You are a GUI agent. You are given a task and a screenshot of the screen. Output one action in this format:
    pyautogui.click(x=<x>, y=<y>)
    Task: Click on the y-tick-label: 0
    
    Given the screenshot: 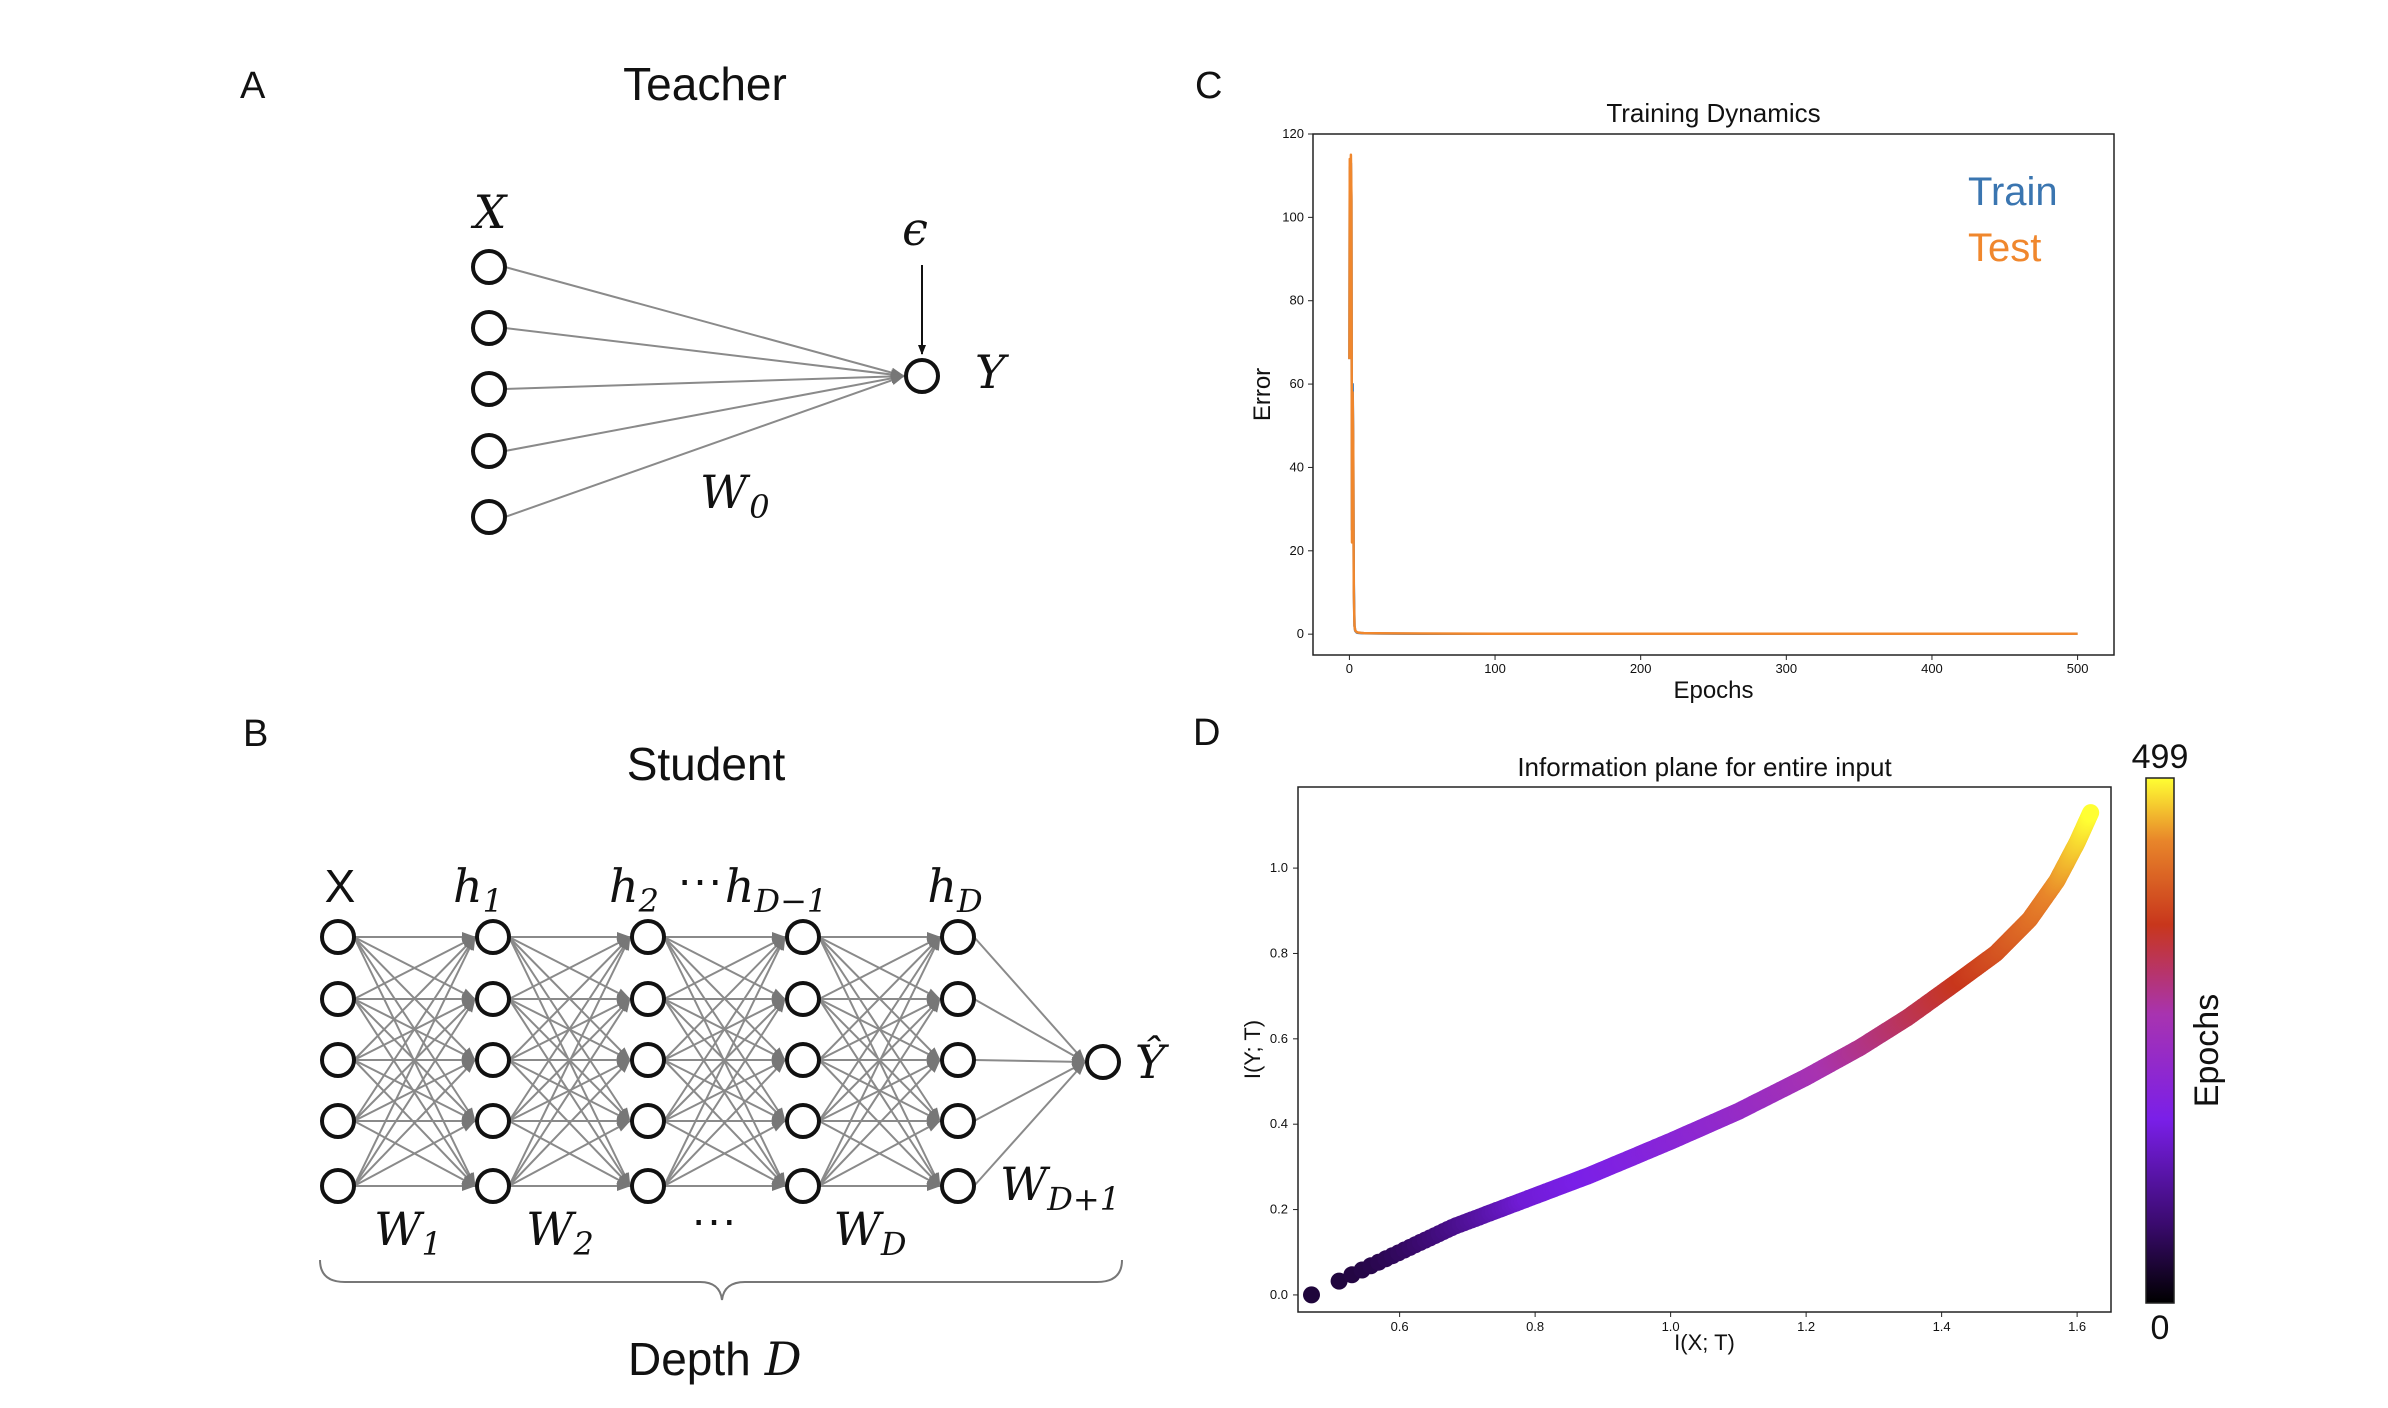 What is the action you would take?
    pyautogui.click(x=1300, y=633)
    